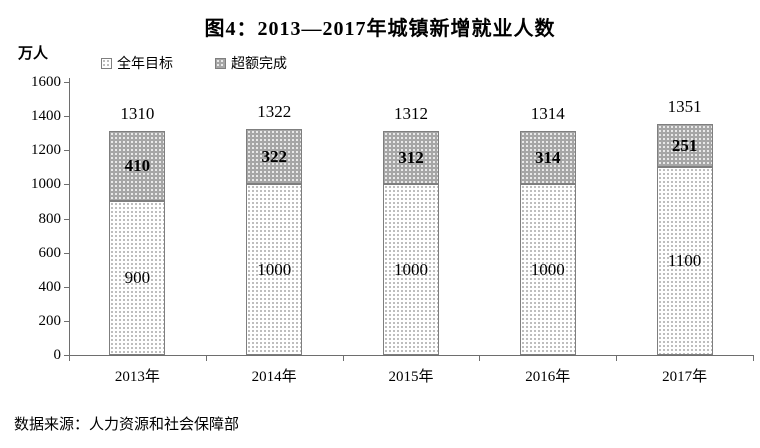  I want to click on bar-segment-exceeded: 312, so click(411, 158).